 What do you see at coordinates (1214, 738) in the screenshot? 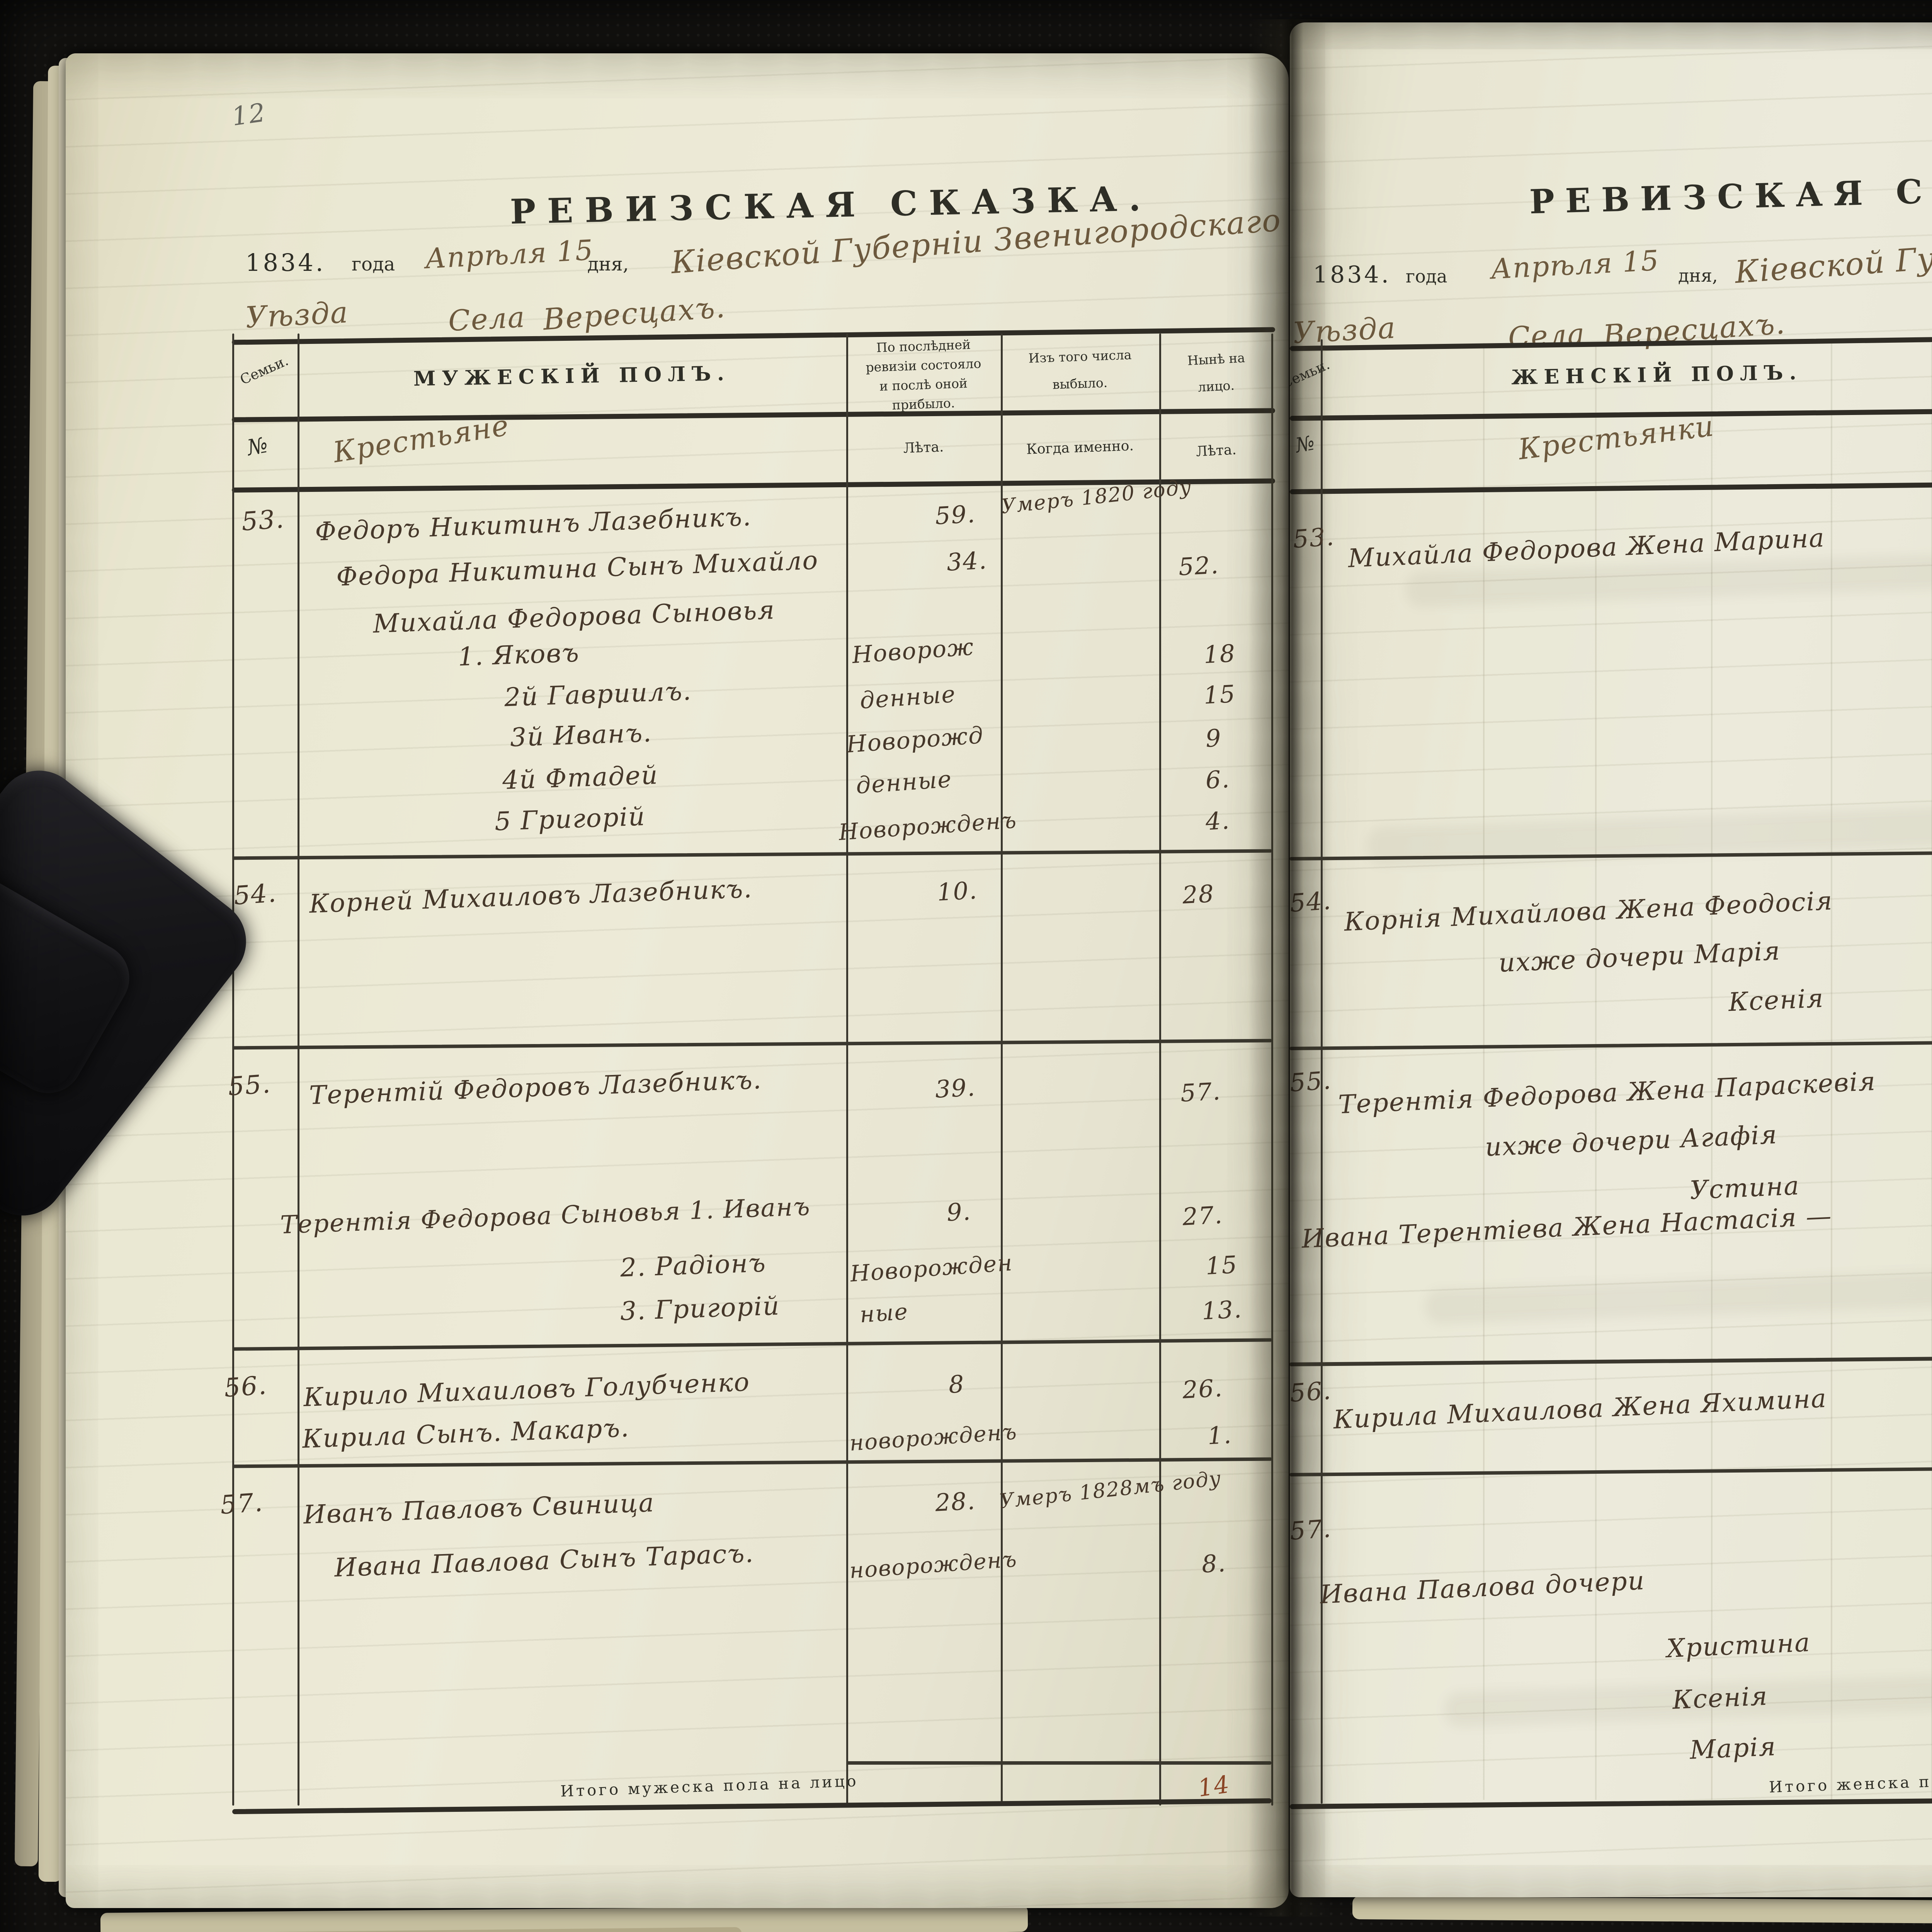
I see `age-now: 9` at bounding box center [1214, 738].